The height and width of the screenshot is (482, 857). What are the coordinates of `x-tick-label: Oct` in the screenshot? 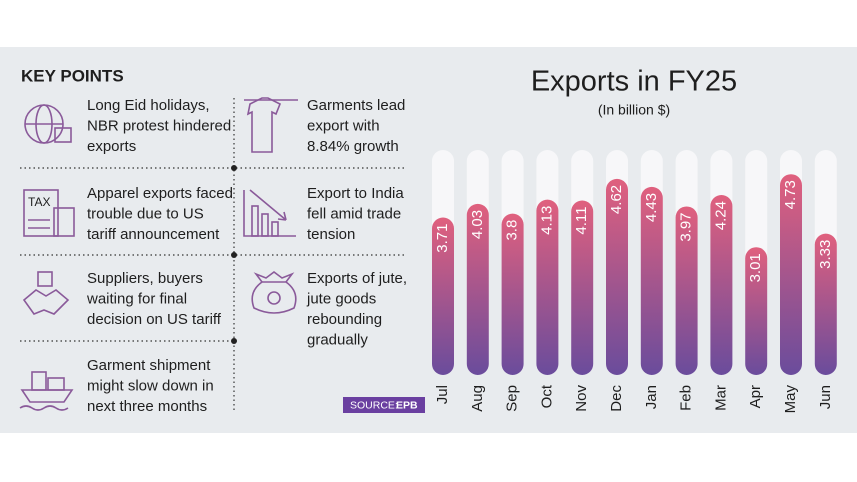 It's located at (546, 396).